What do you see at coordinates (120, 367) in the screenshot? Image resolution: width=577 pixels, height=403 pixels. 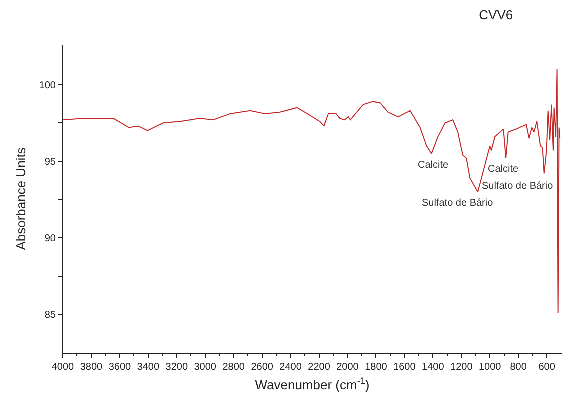 I see `x-tick-label: 3600` at bounding box center [120, 367].